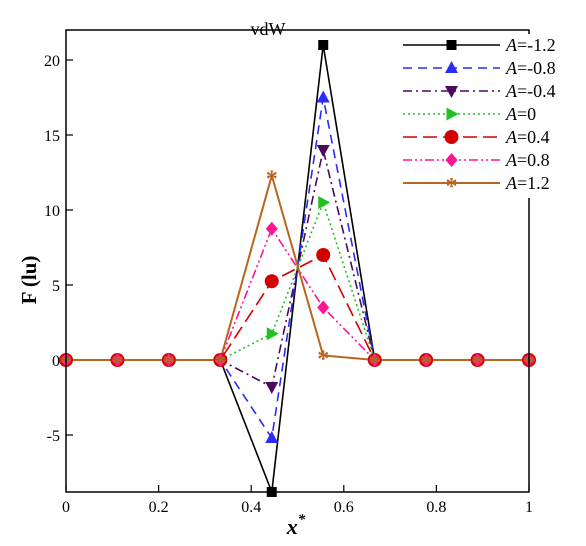  I want to click on x-axis-label-main: x, so click(292, 526).